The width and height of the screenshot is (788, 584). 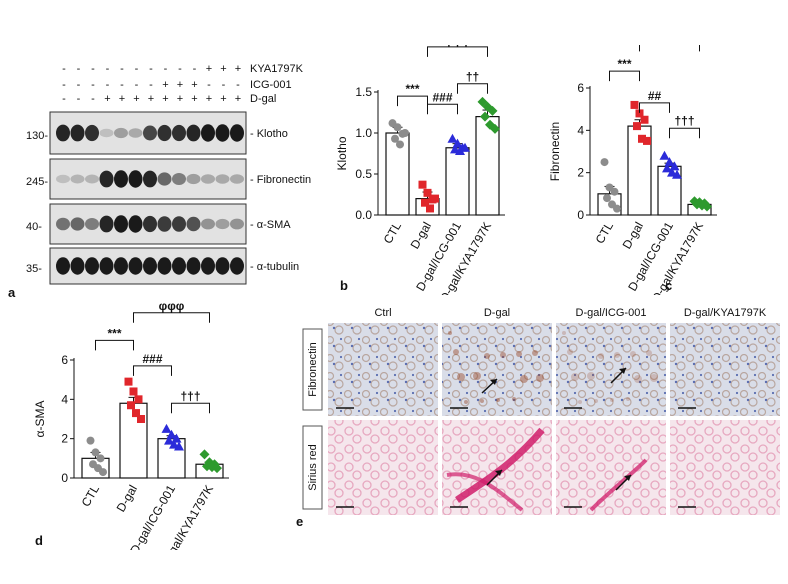 What do you see at coordinates (382, 313) in the screenshot?
I see `column-label: Ctrl` at bounding box center [382, 313].